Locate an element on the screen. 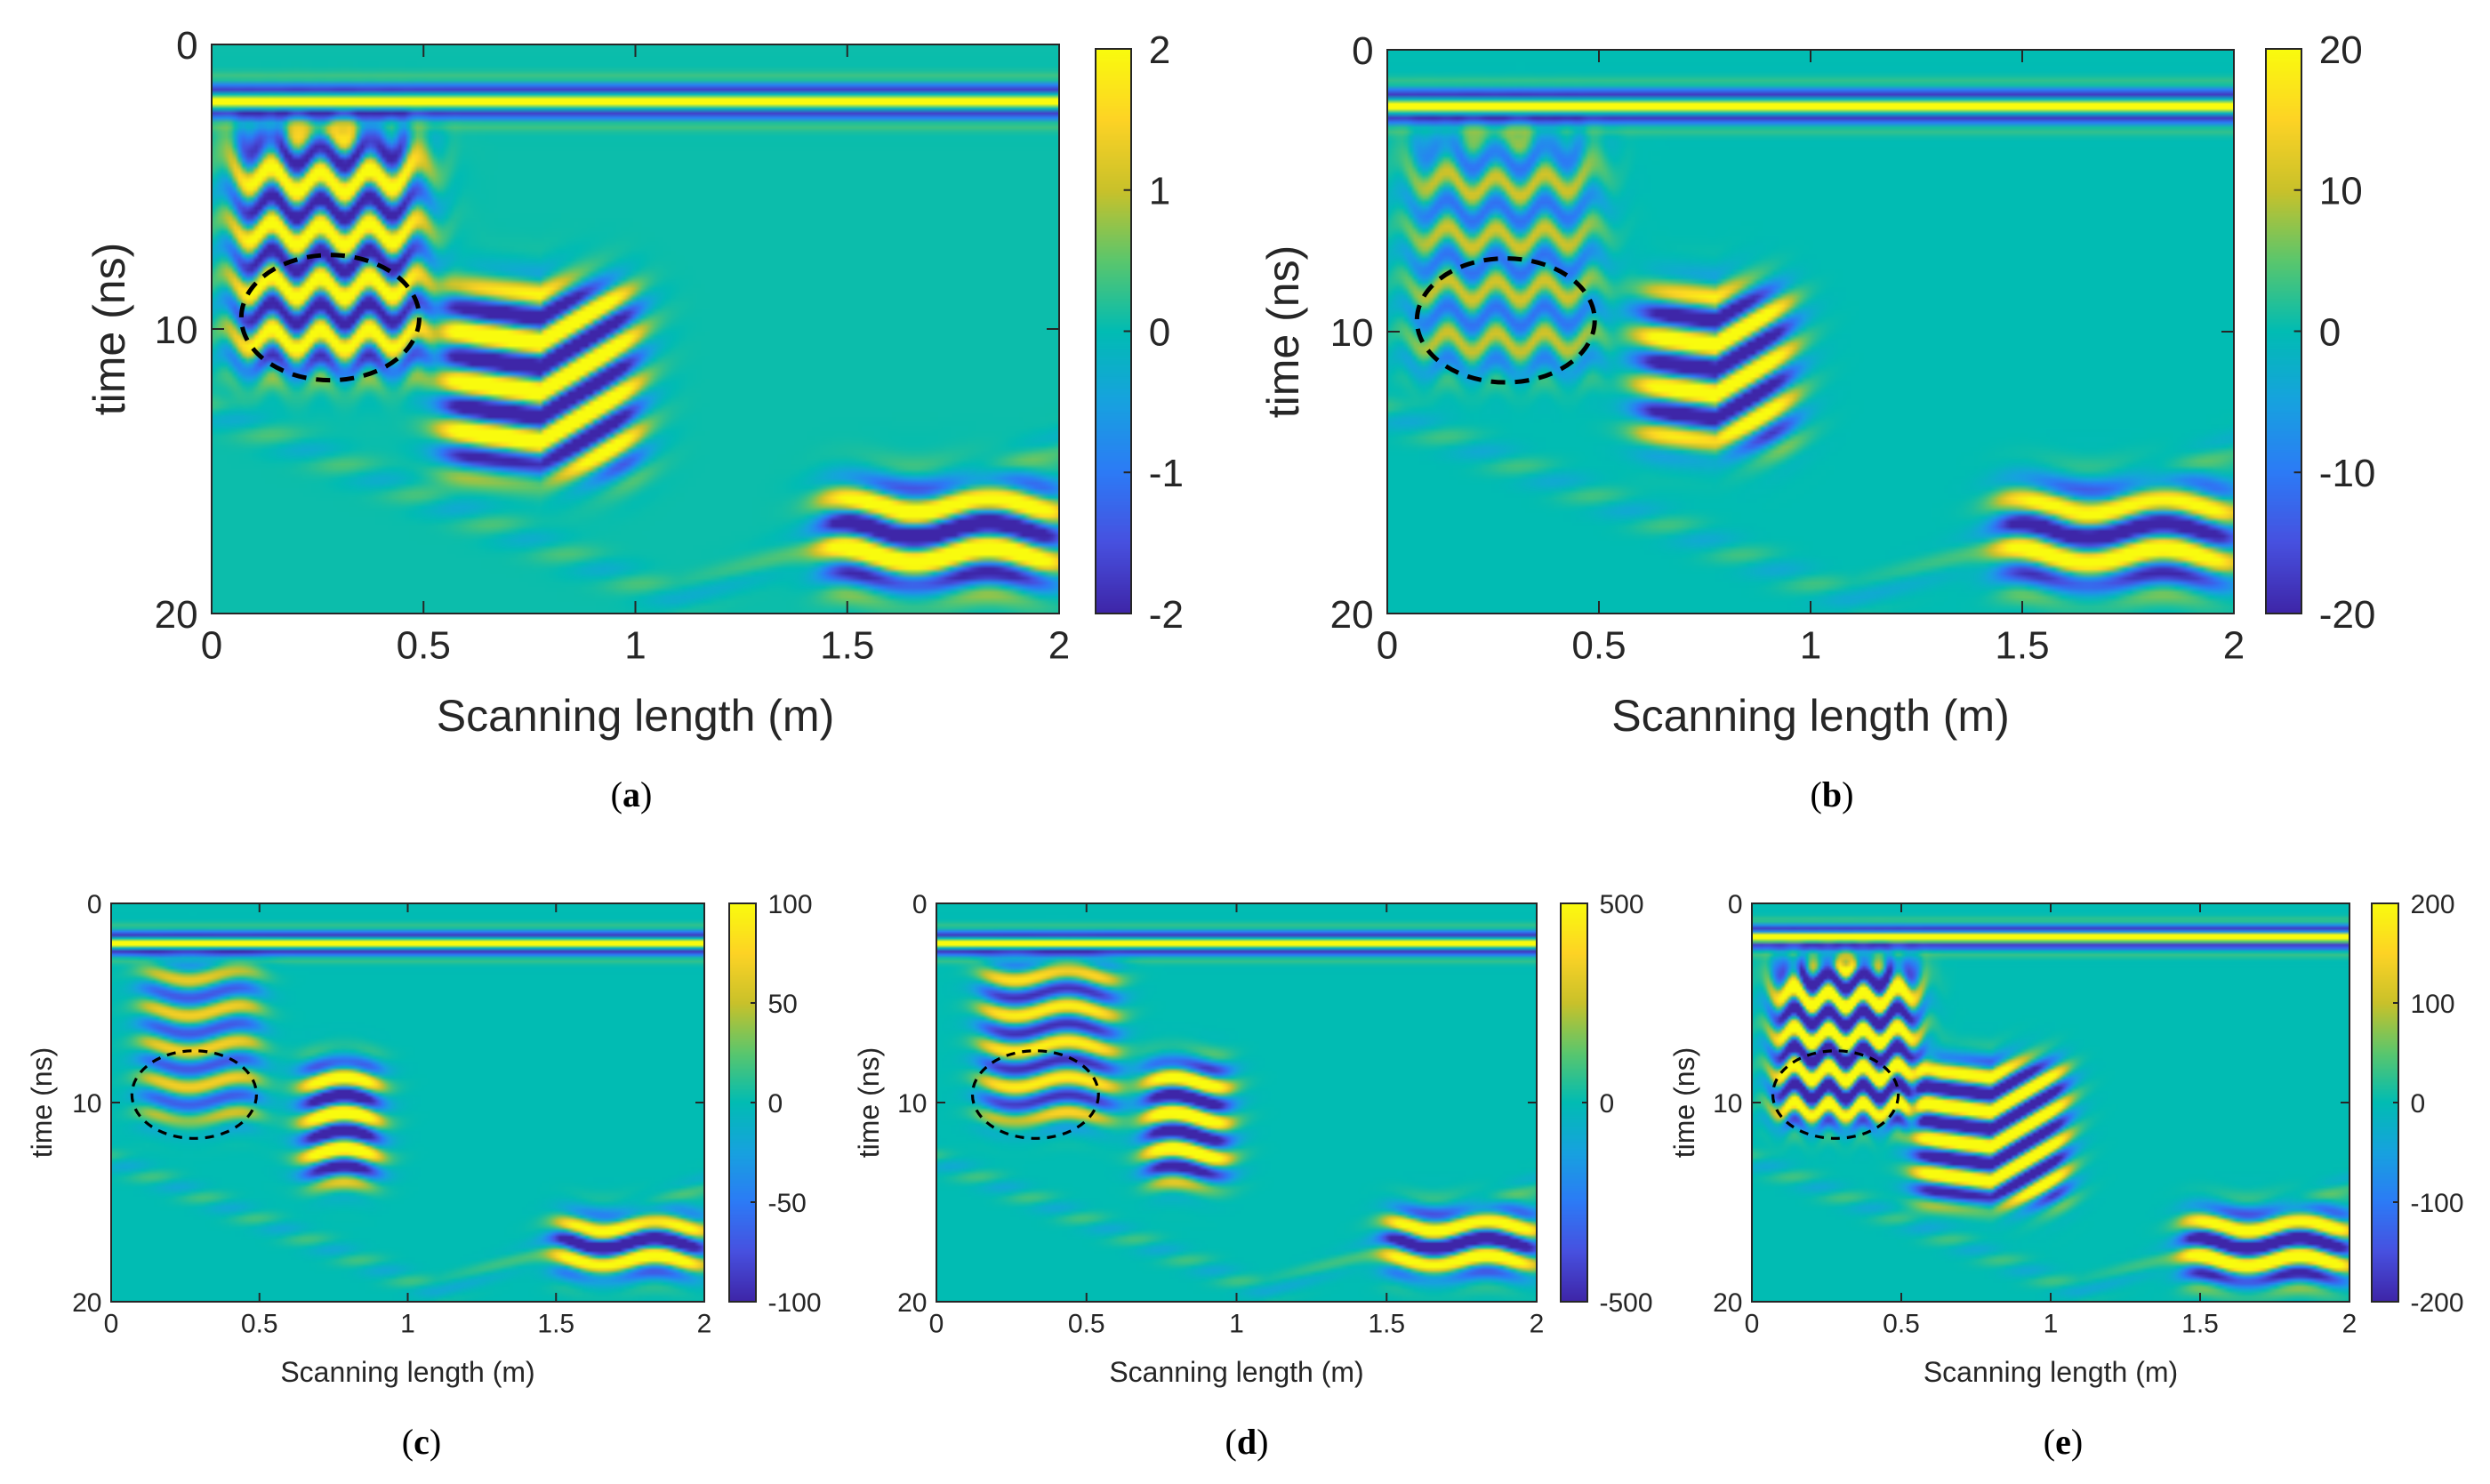  caption-letter-a: a is located at coordinates (631, 794).